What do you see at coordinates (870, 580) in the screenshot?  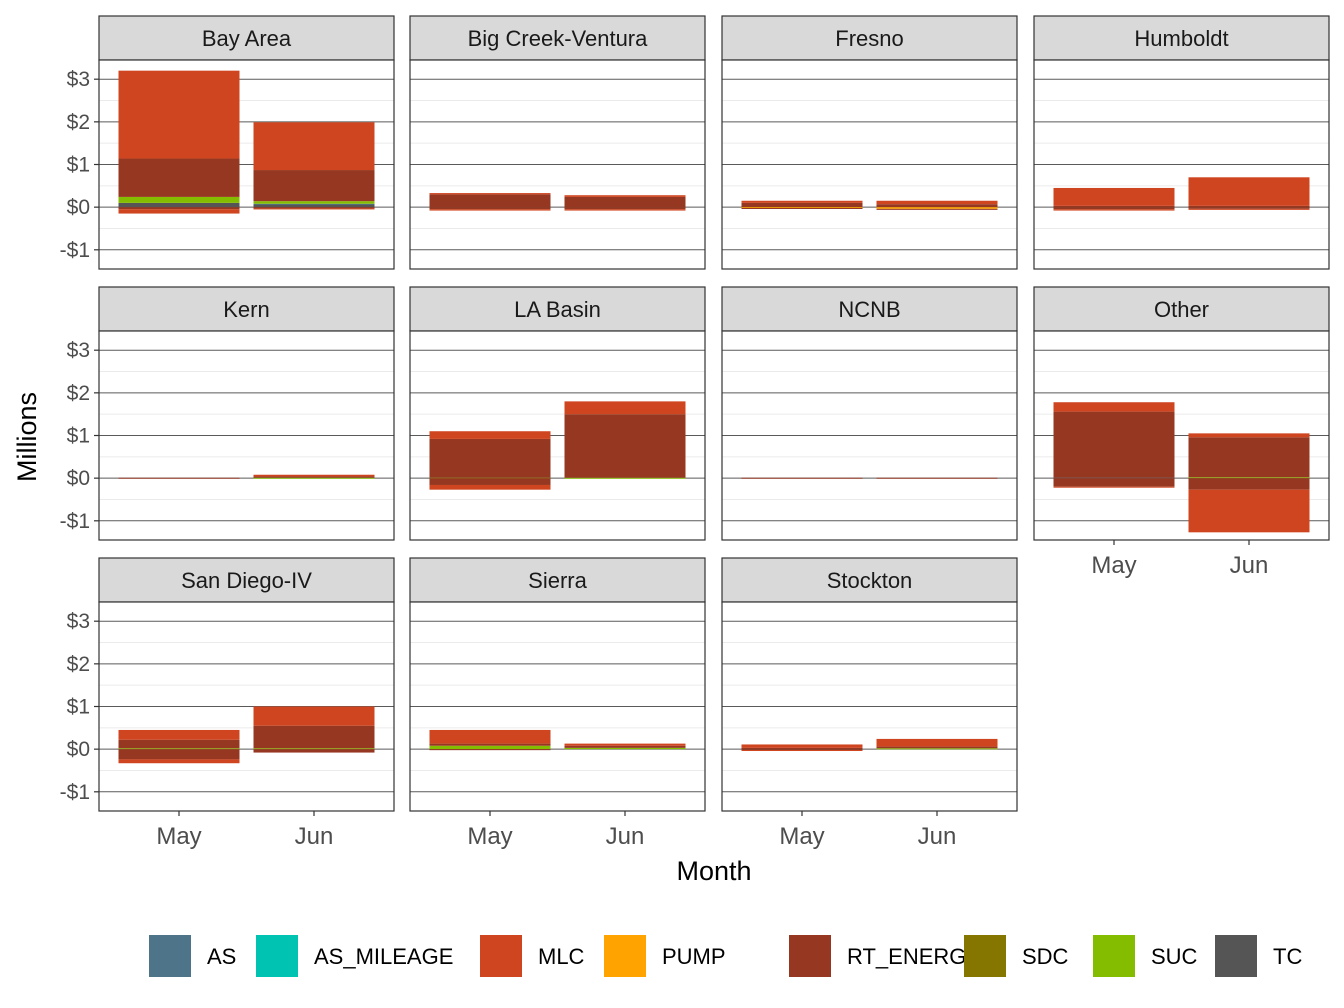 I see `facet-strip-label: Stockton` at bounding box center [870, 580].